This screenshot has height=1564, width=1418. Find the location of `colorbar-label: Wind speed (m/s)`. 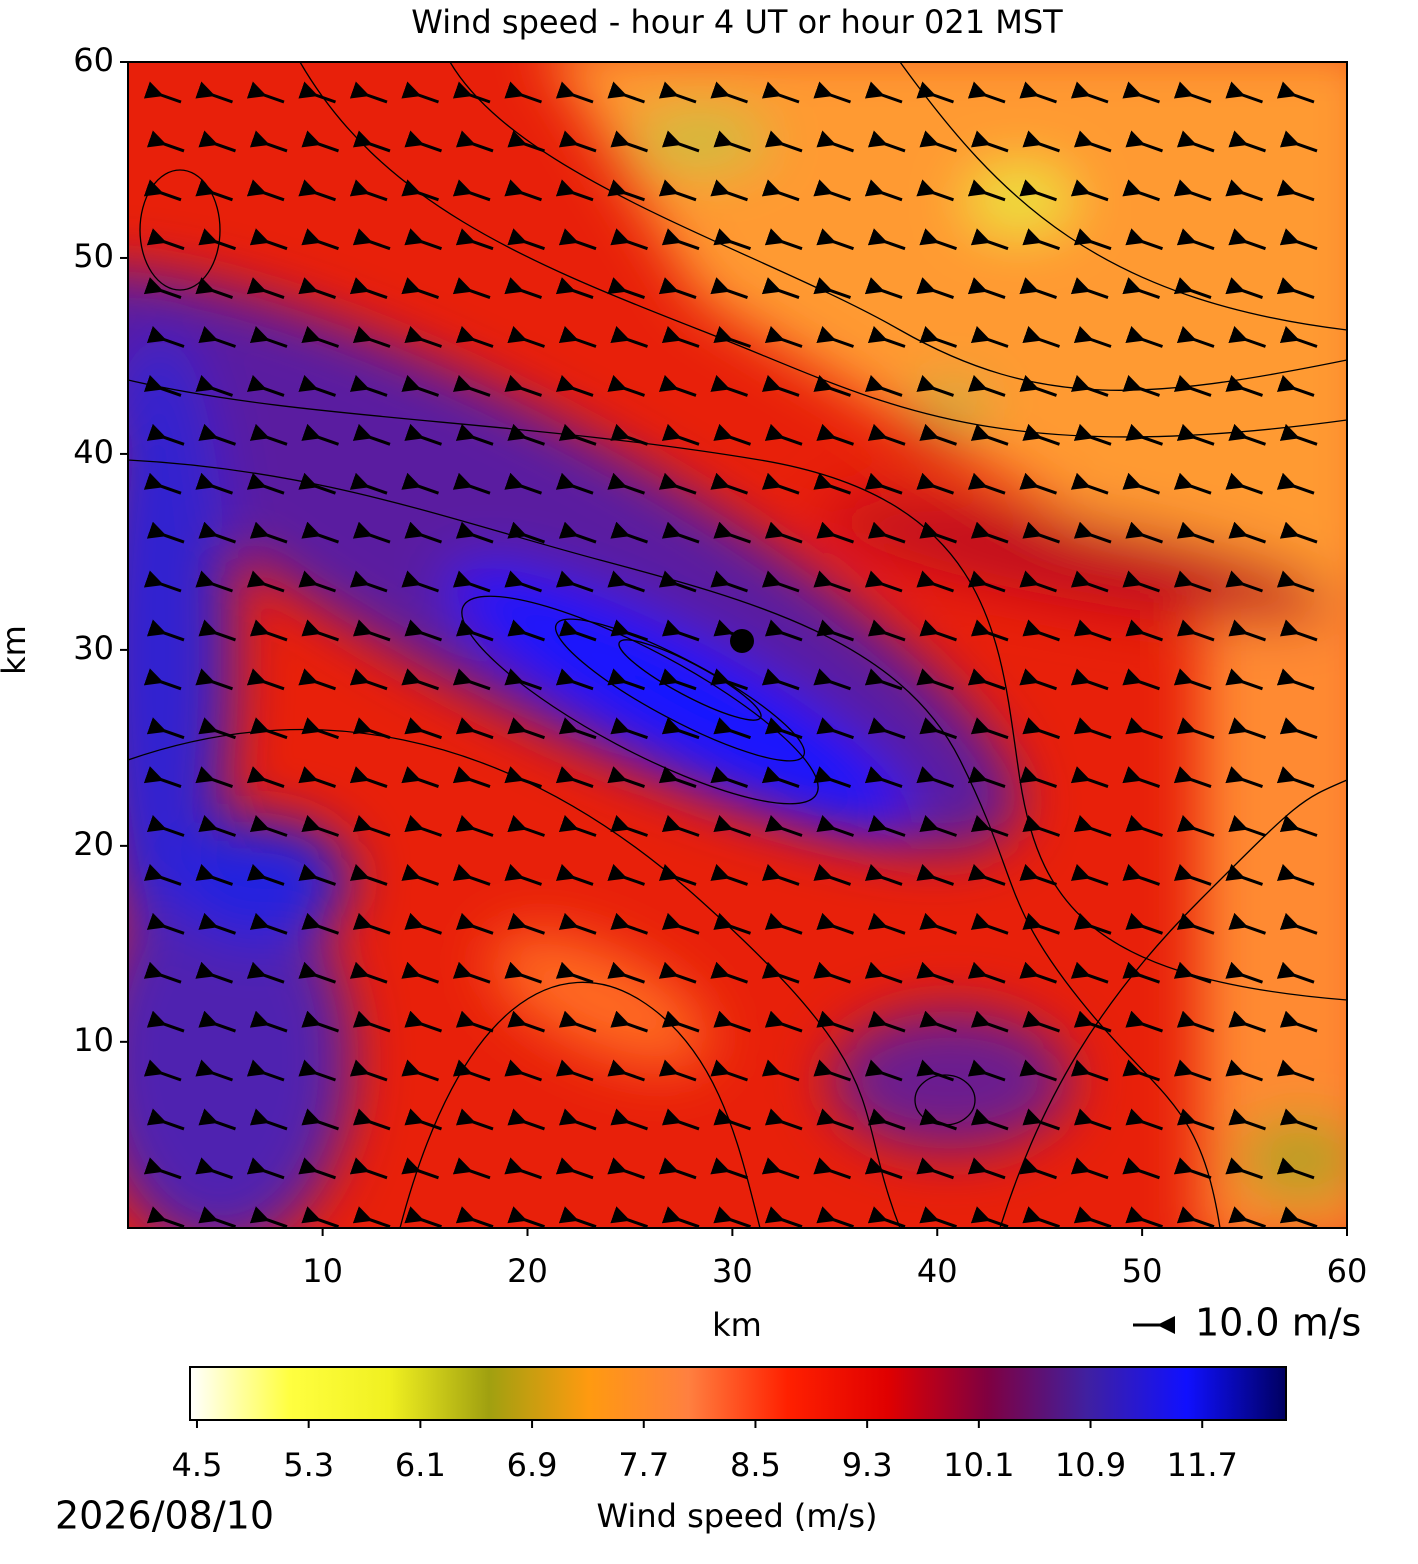

colorbar-label: Wind speed (m/s) is located at coordinates (736, 1516).